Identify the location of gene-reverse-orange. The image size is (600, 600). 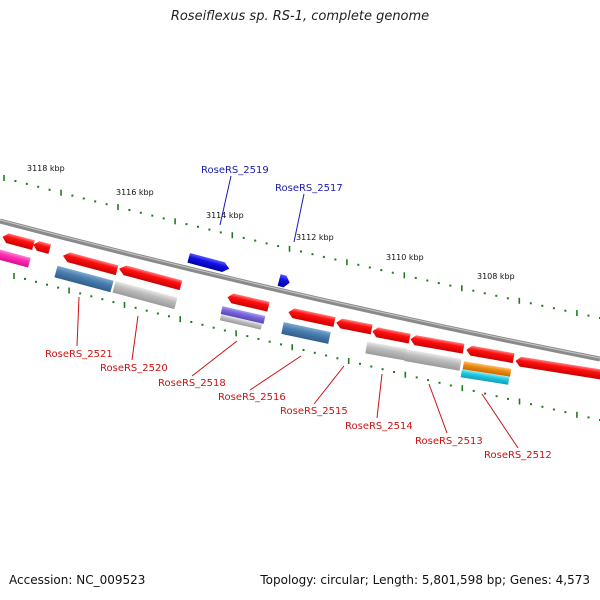
(487, 369).